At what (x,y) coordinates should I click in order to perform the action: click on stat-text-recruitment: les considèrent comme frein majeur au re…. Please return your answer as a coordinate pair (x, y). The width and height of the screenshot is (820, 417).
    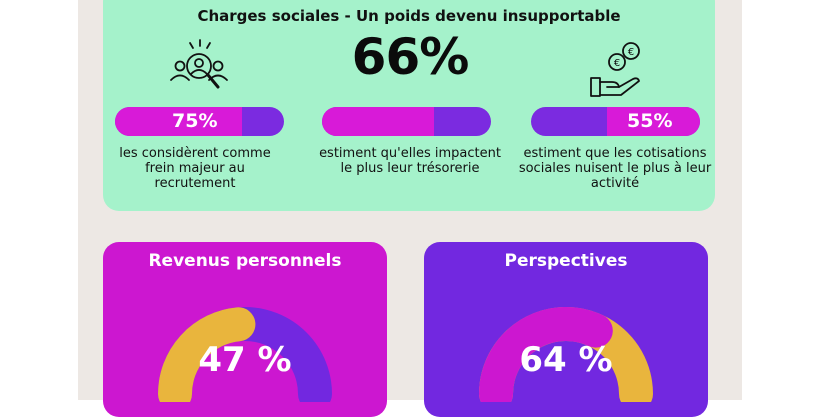
    Looking at the image, I should click on (195, 168).